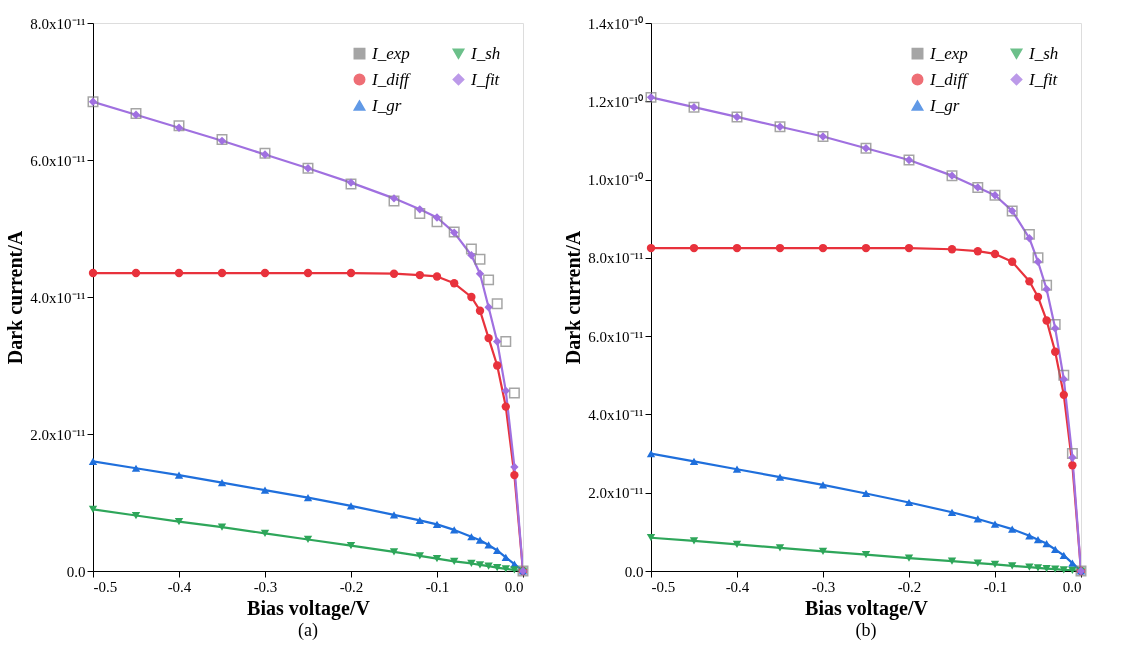 Image resolution: width=1124 pixels, height=659 pixels. Describe the element at coordinates (615, 101) in the screenshot. I see `y-tick-label: 1.2x10⁻¹⁰` at that location.